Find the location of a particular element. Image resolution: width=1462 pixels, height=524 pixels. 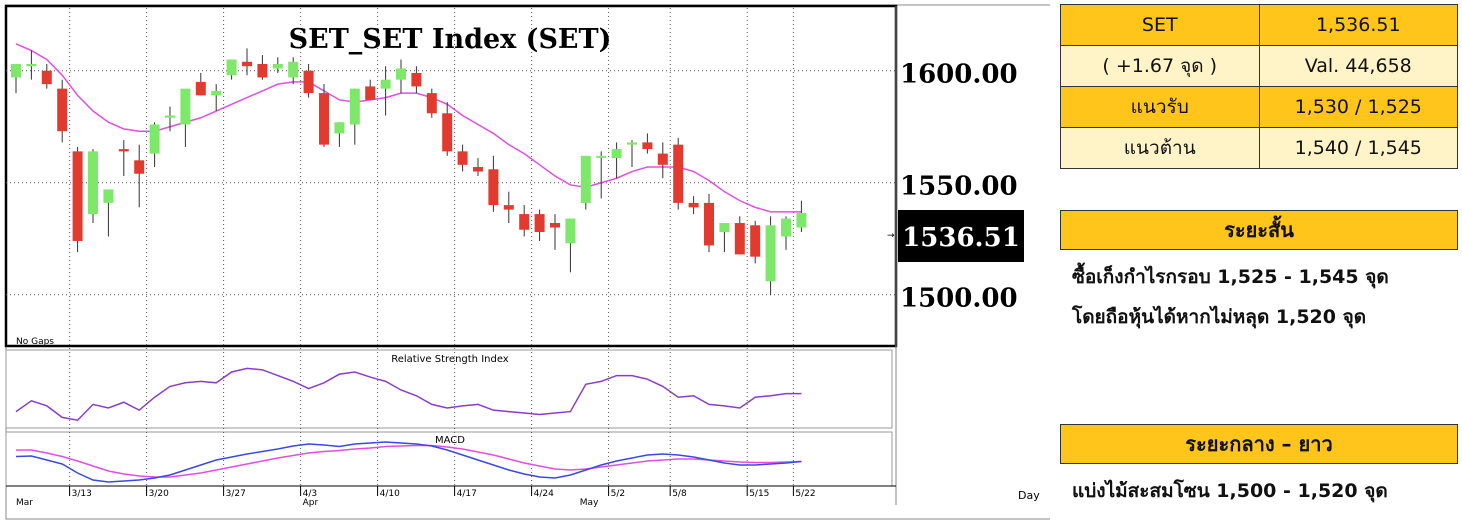

date-tick-label: 5/22 is located at coordinates (805, 494).